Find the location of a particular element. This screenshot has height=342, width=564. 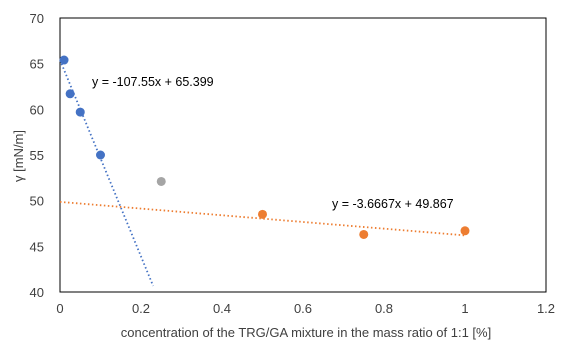

y-tick-label: 65 is located at coordinates (37, 64).